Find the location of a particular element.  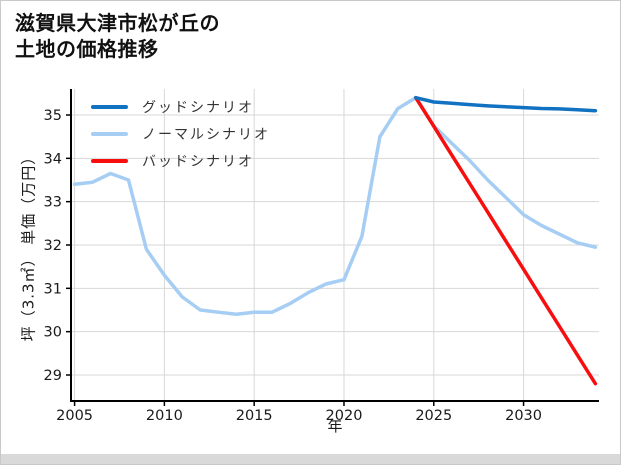

chart-title-line-2: 土地の価格推移 is located at coordinates (87, 49).